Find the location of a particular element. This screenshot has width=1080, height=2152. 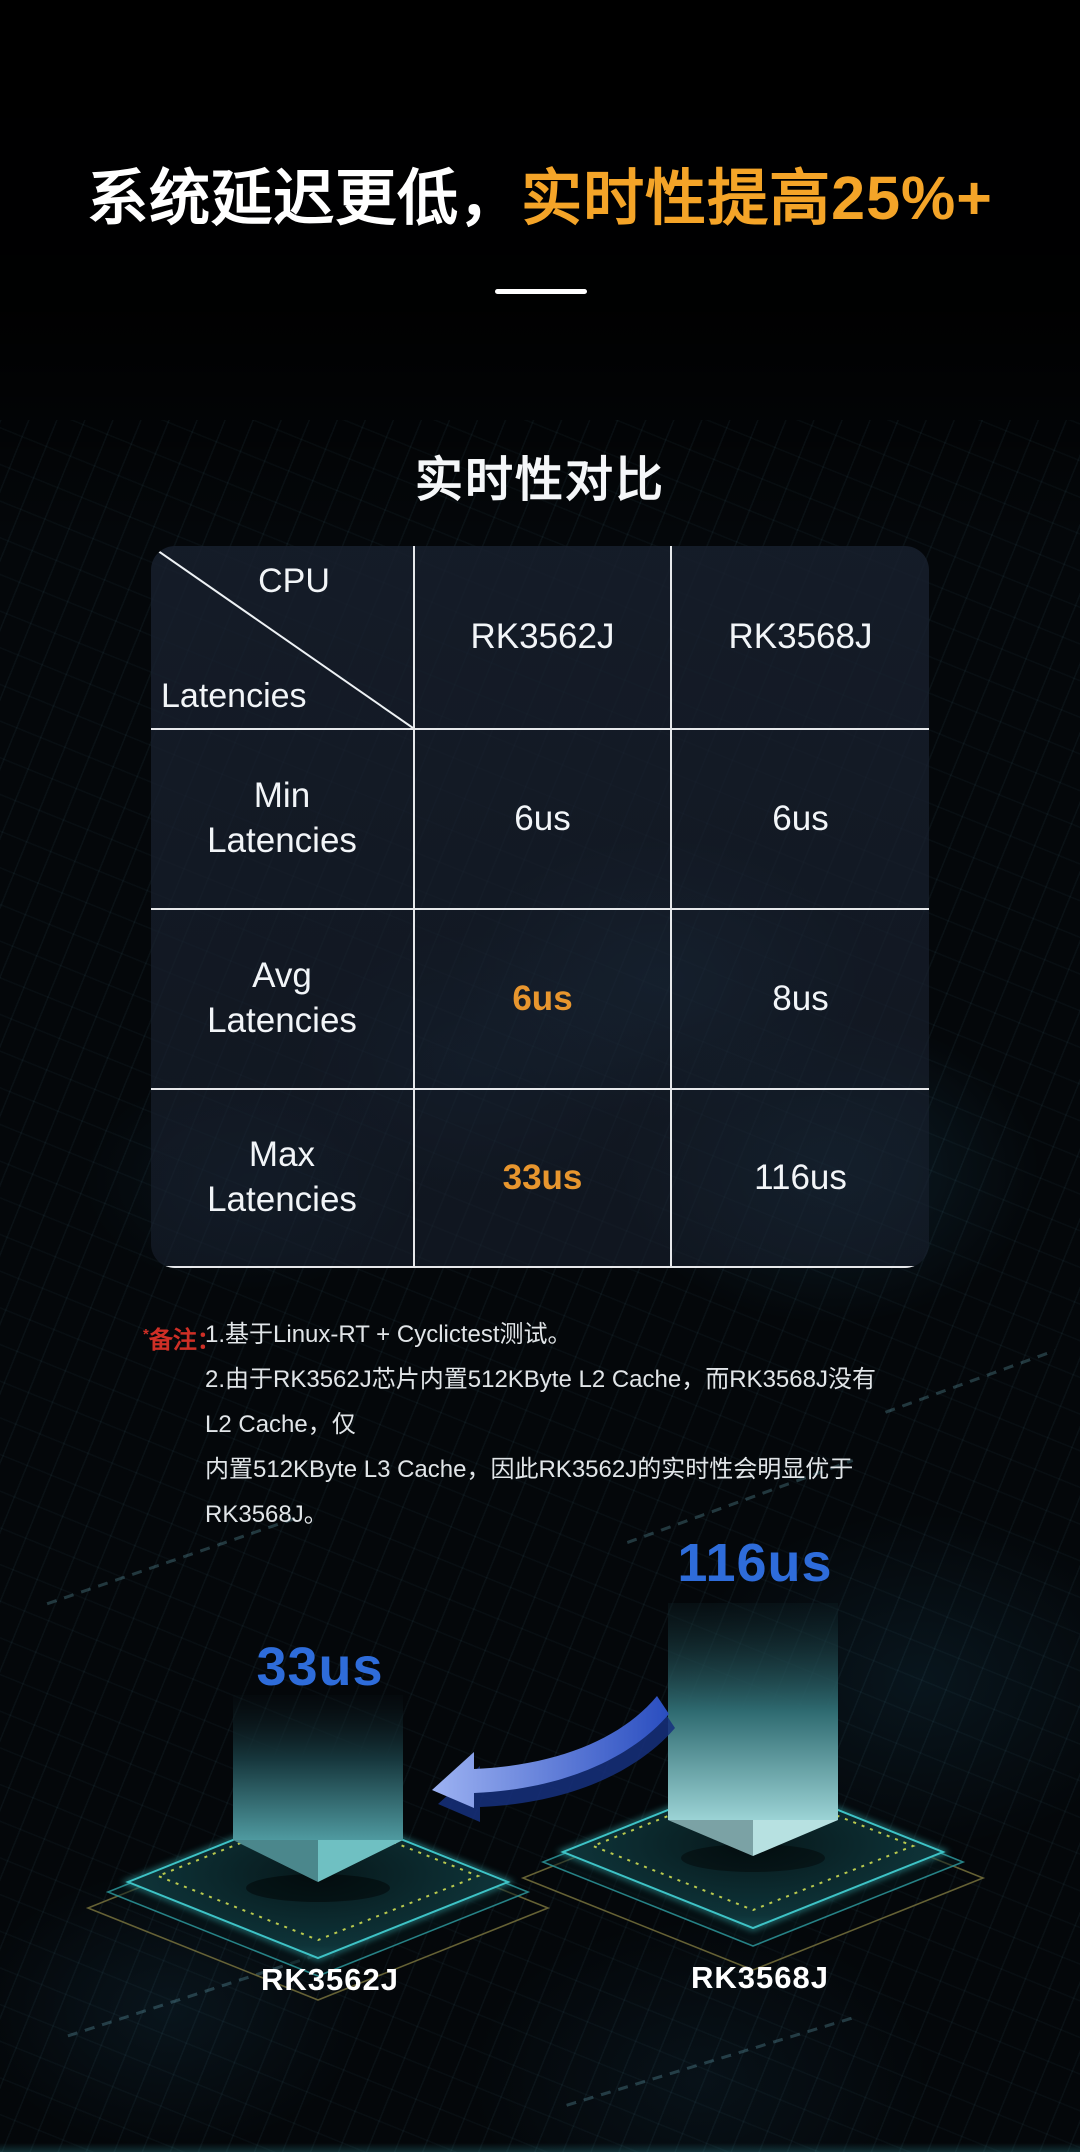

right-bar is located at coordinates (753, 1729).